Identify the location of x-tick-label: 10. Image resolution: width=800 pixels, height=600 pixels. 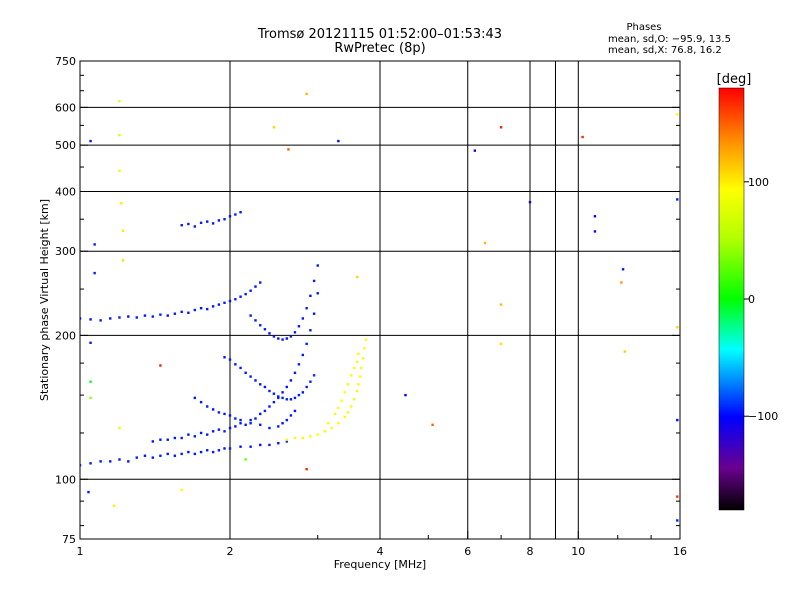
(578, 551).